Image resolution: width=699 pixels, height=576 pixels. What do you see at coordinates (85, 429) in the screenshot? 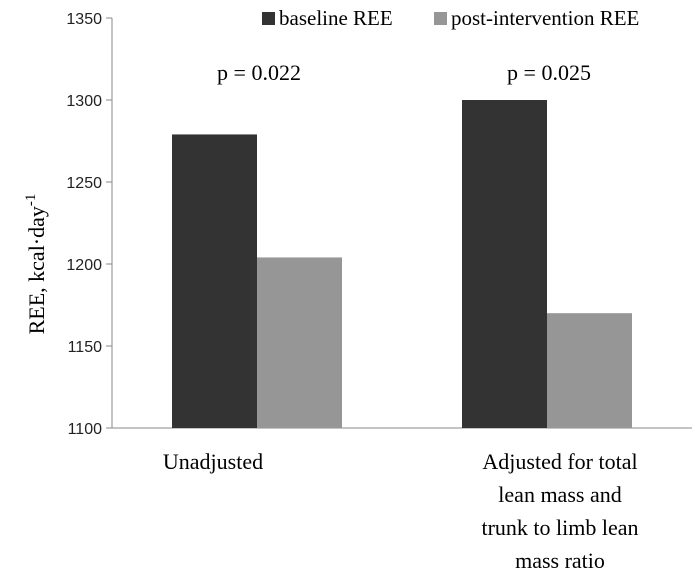
I see `y-tick-label: 1100` at bounding box center [85, 429].